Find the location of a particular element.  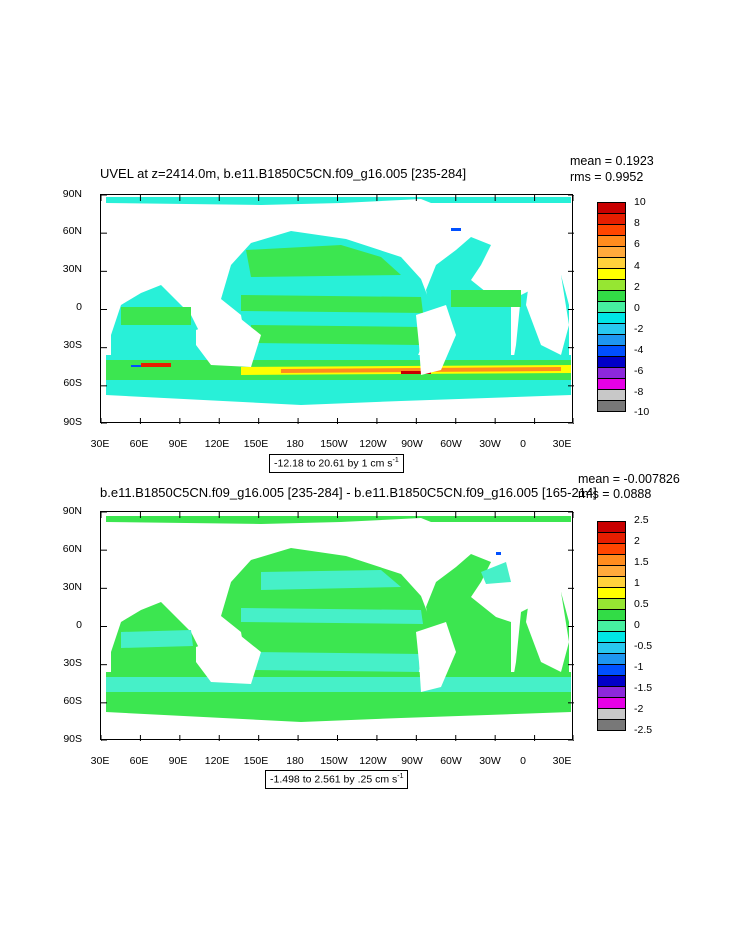

lon-tick-label: 120E is located at coordinates (217, 761).